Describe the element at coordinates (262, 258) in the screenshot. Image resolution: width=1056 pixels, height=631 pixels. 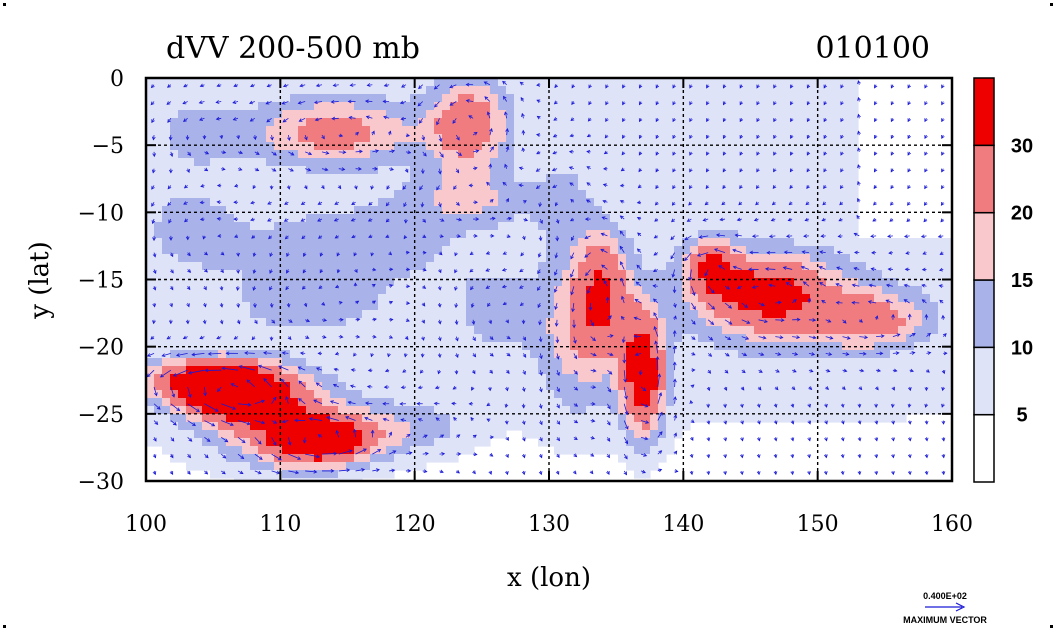
I see `field-cell-1996` at that location.